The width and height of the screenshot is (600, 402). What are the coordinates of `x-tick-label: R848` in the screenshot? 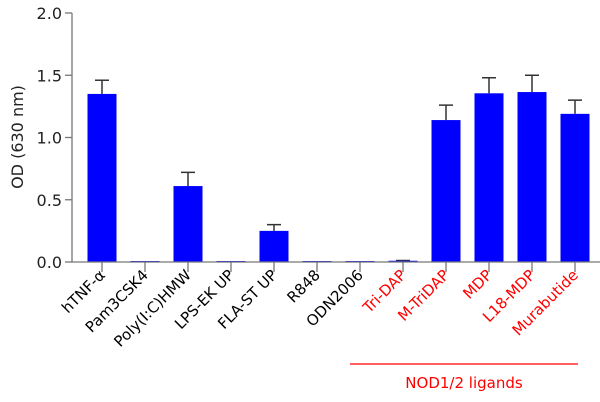 It's located at (303, 286).